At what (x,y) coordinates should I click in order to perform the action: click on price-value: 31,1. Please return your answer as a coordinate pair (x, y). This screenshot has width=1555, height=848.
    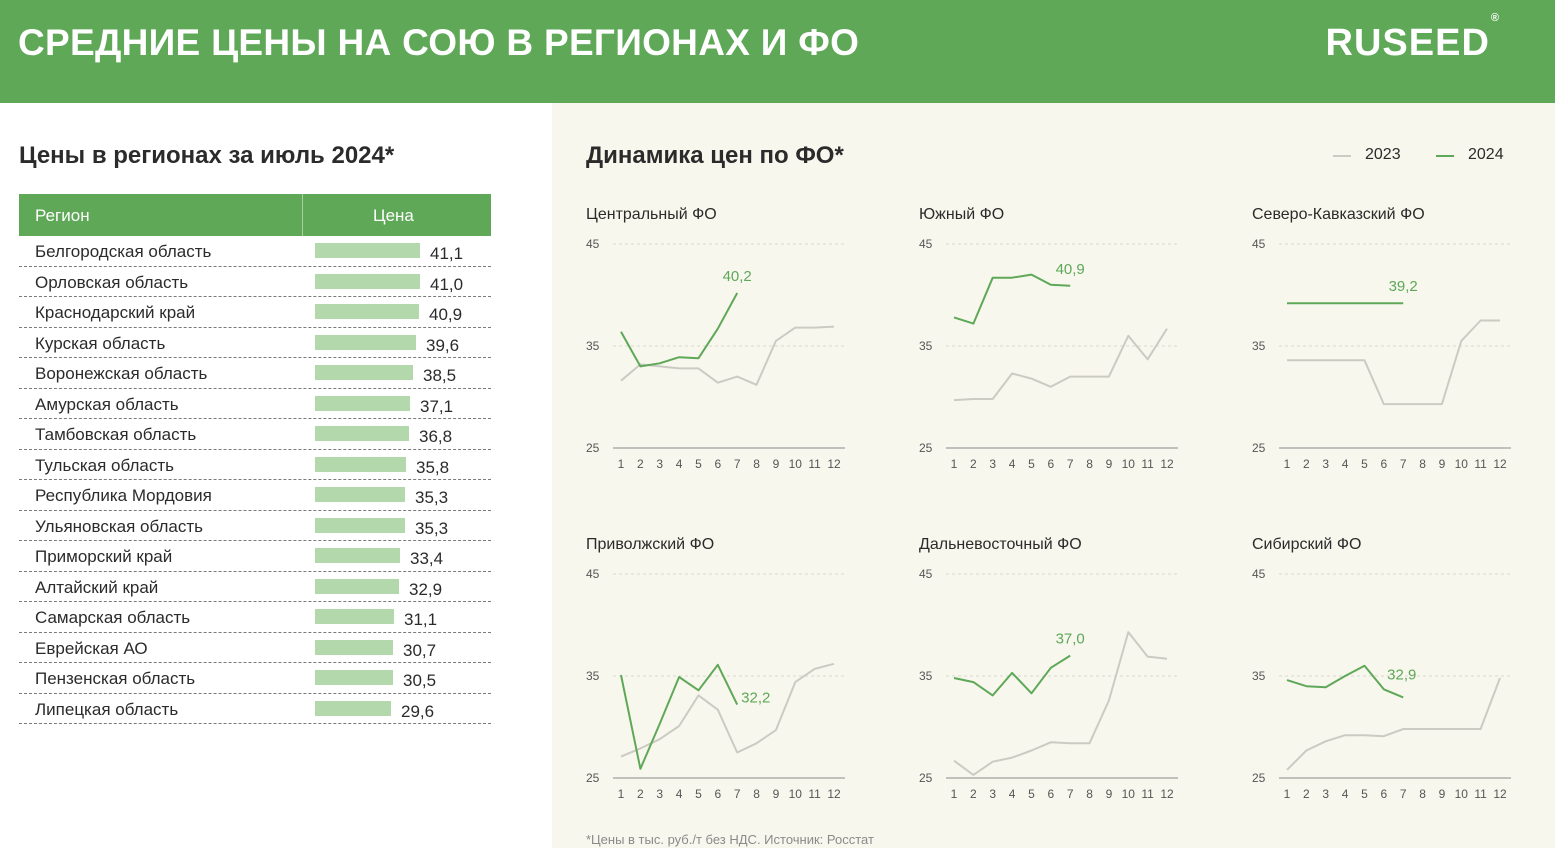
    Looking at the image, I should click on (421, 619).